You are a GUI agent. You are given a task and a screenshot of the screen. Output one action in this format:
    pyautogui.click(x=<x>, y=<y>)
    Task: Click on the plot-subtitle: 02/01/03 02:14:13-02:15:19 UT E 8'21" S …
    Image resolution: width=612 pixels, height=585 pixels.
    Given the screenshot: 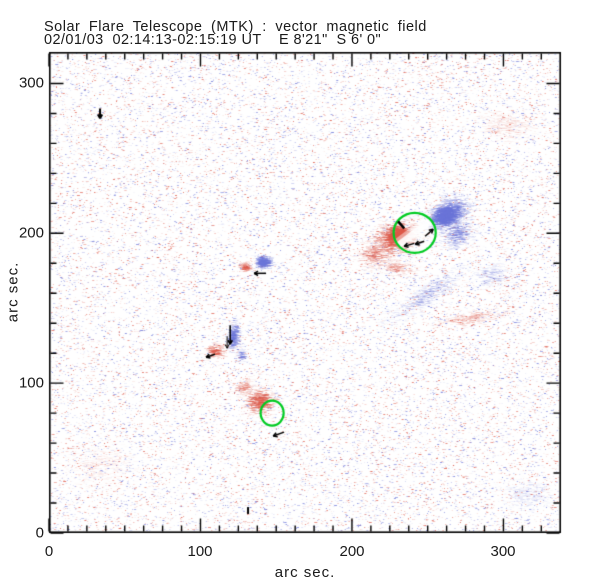 What is the action you would take?
    pyautogui.click(x=213, y=40)
    